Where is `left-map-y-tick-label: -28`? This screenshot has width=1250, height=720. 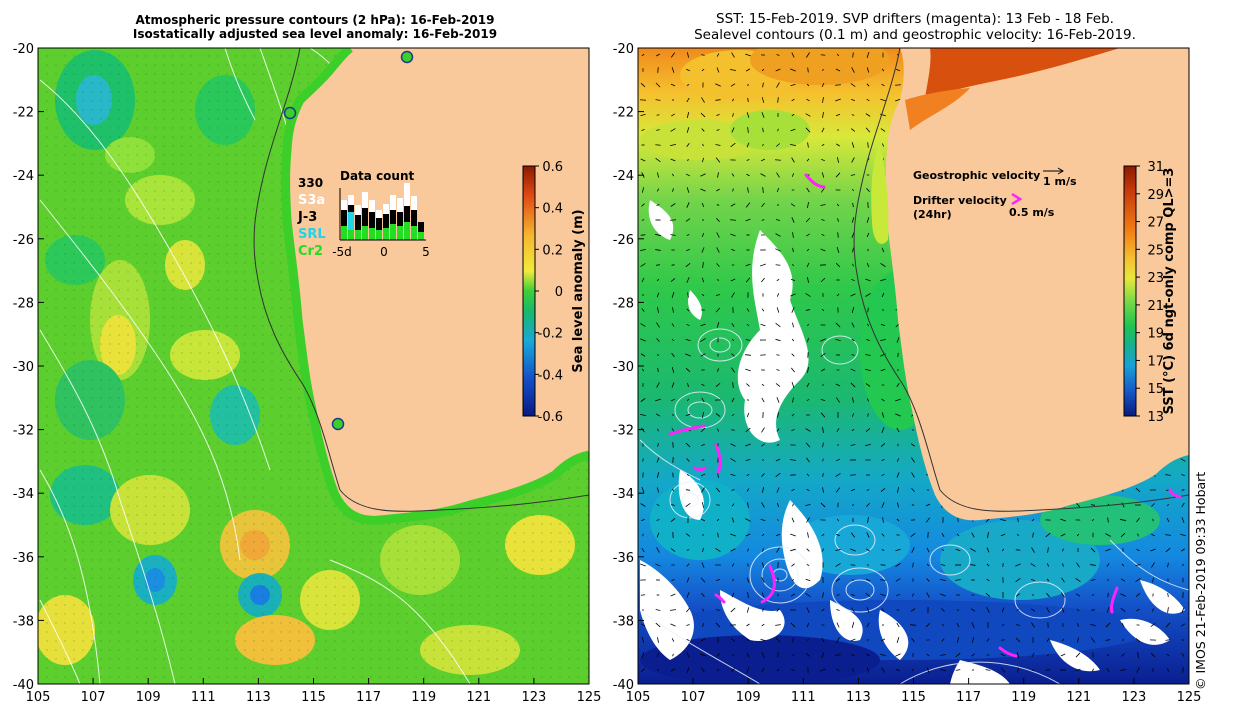
left-map-y-tick-label: -28 is located at coordinates (23, 303).